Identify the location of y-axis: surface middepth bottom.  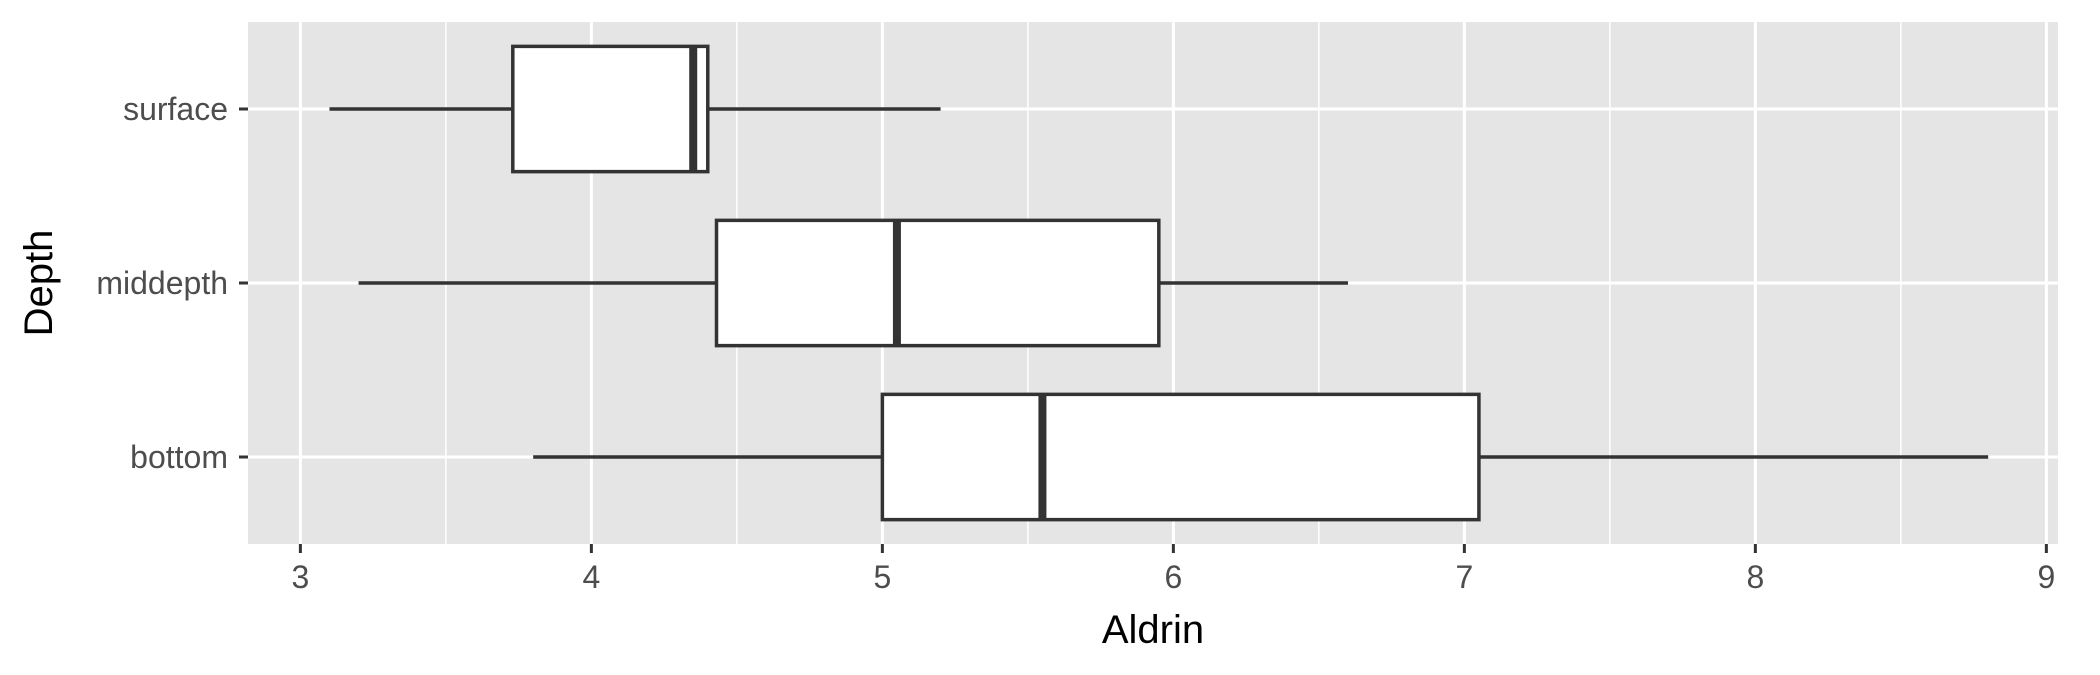
(172, 283).